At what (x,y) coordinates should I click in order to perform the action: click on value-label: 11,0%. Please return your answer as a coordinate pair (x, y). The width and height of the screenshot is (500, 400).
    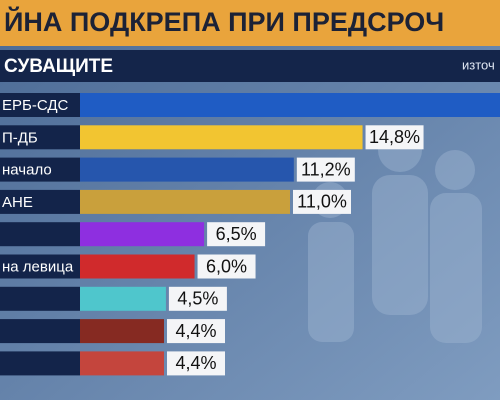
    Looking at the image, I should click on (322, 202).